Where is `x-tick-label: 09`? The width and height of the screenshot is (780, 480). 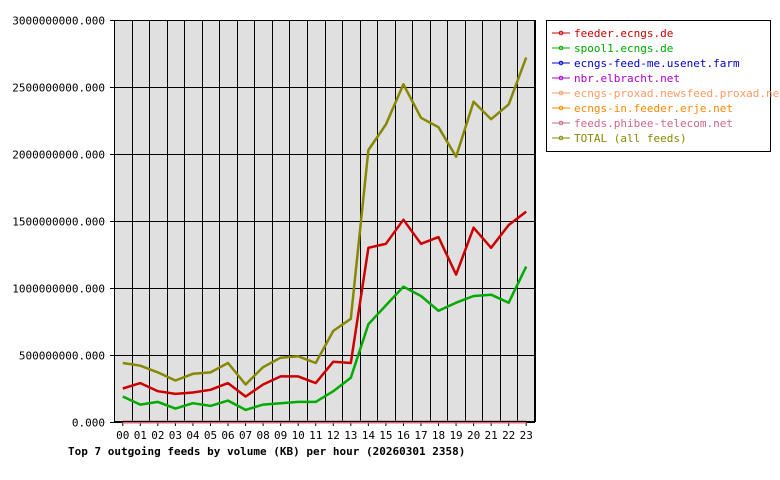
x-tick-label: 09 is located at coordinates (280, 435).